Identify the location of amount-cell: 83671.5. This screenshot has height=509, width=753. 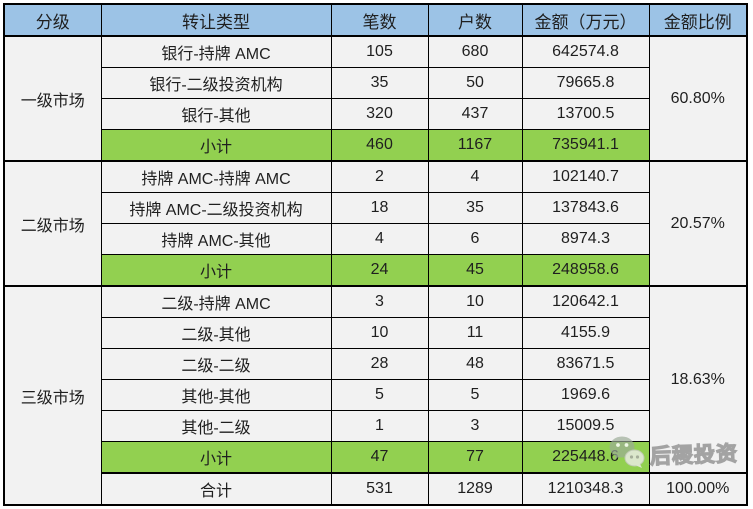
(585, 364).